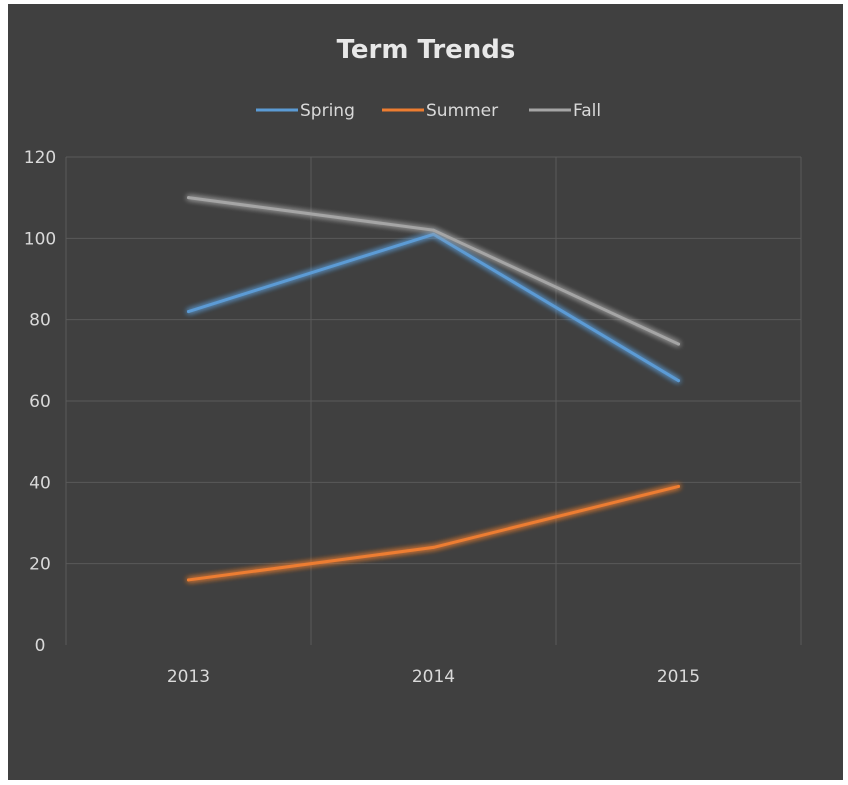  Describe the element at coordinates (327, 111) in the screenshot. I see `legend-label: Spring` at that location.